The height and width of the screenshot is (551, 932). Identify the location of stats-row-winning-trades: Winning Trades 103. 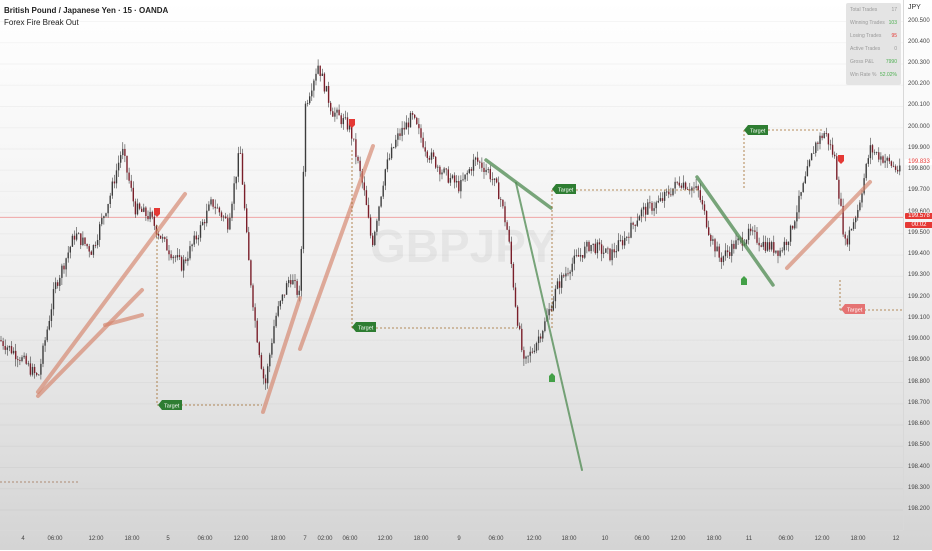
(873, 23).